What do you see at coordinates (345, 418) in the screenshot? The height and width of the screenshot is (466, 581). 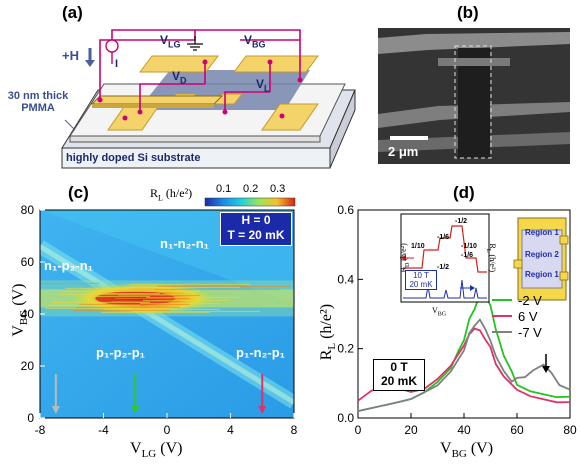 I see `line-y-tick-label: 0.0` at bounding box center [345, 418].